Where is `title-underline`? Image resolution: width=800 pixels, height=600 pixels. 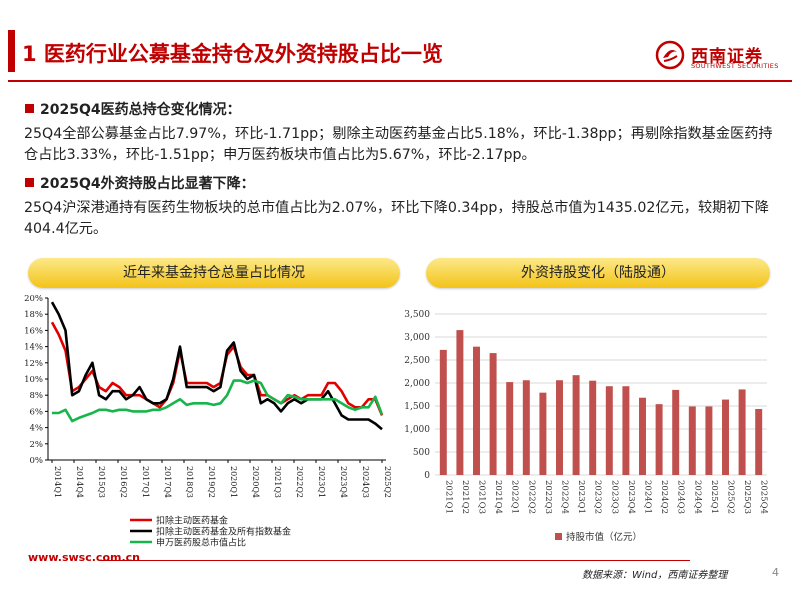
title-underline is located at coordinates (400, 81).